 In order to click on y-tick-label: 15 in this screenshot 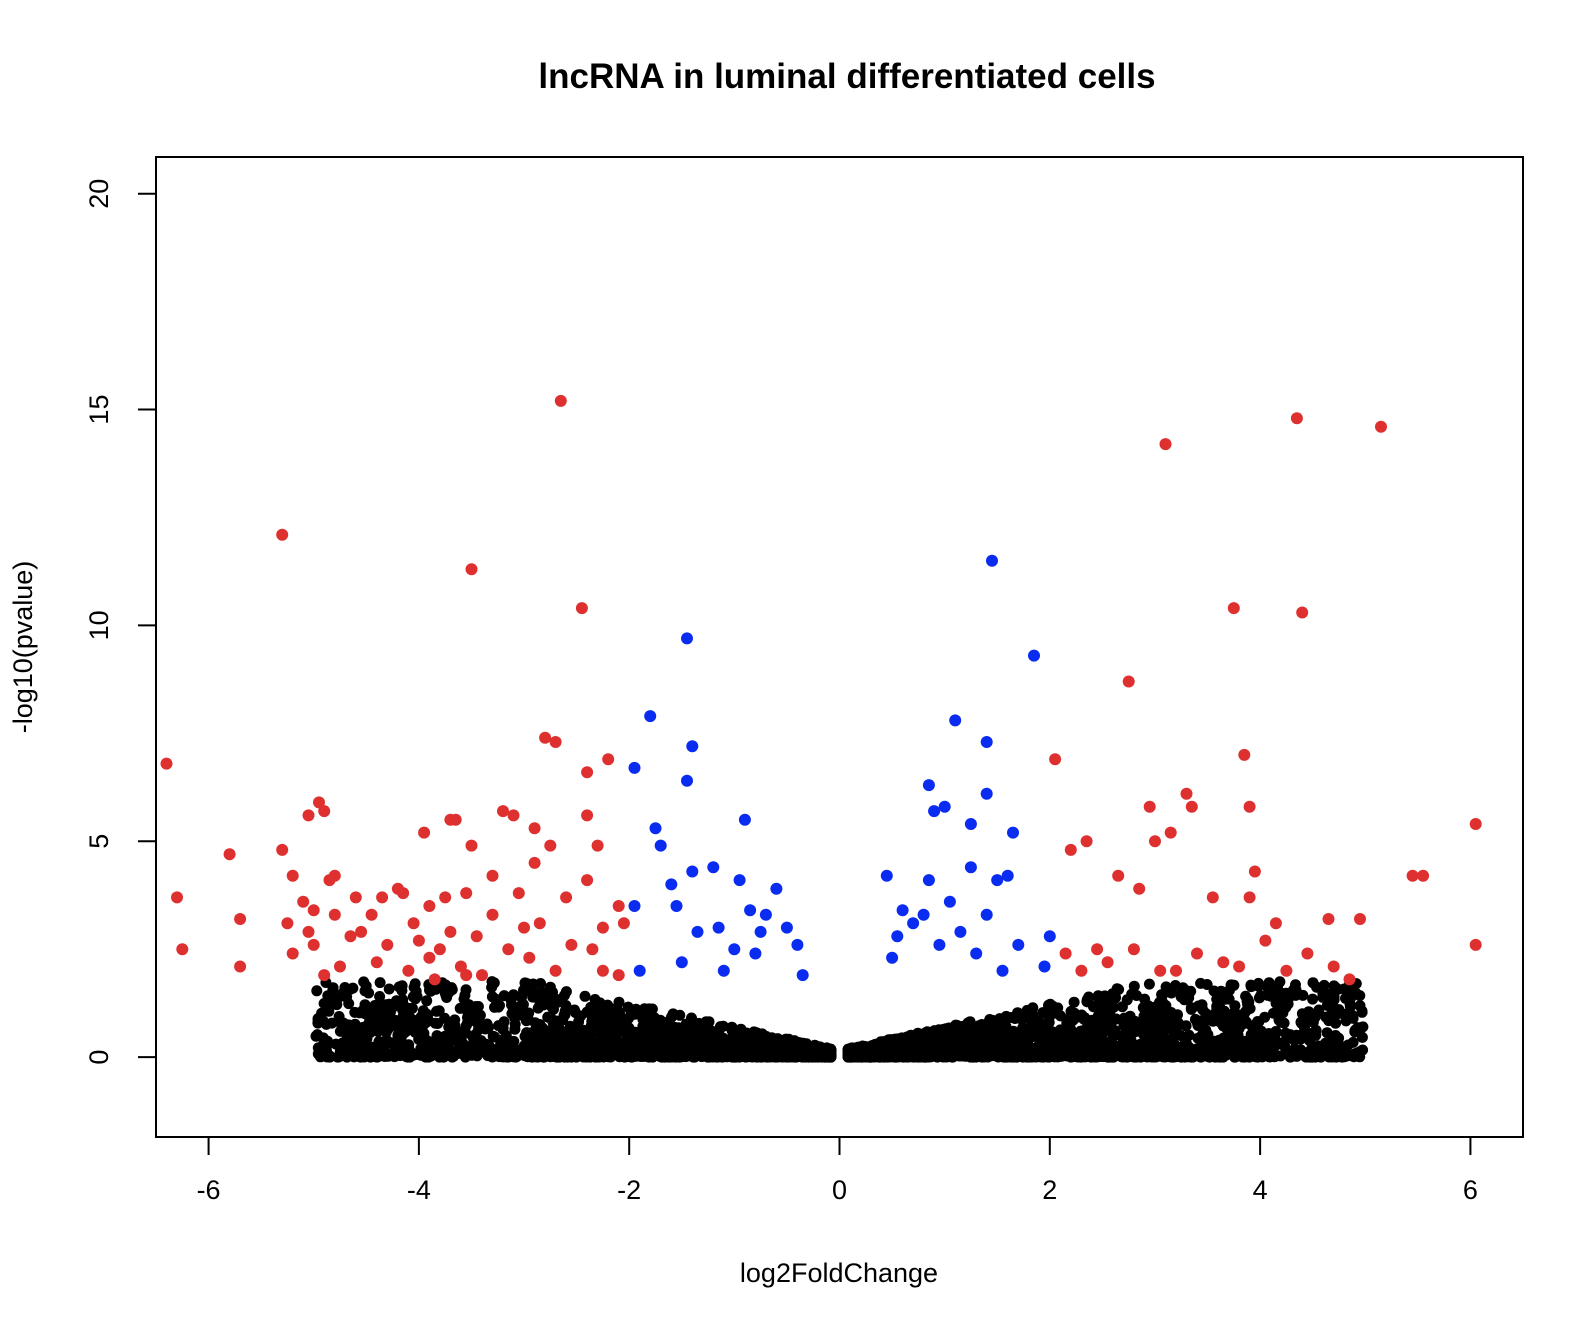, I will do `click(99, 410)`.